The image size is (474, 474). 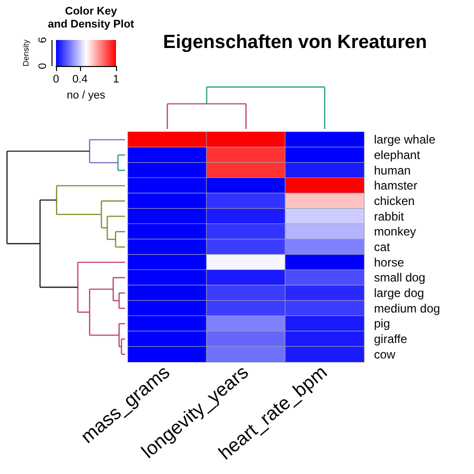 What do you see at coordinates (116, 80) in the screenshot?
I see `color-bar-label: 1` at bounding box center [116, 80].